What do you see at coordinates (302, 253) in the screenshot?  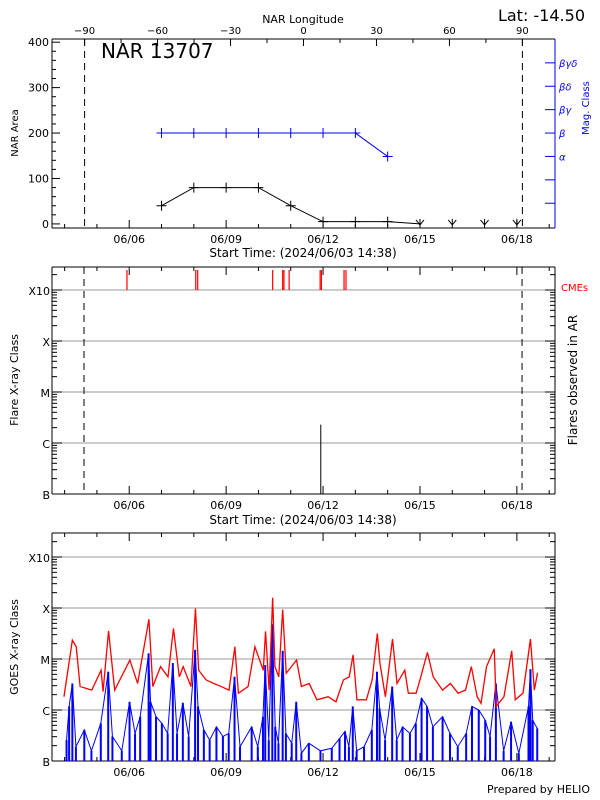 I see `panel1-xlabel: Start Time: (2024/06/03 14:38)` at bounding box center [302, 253].